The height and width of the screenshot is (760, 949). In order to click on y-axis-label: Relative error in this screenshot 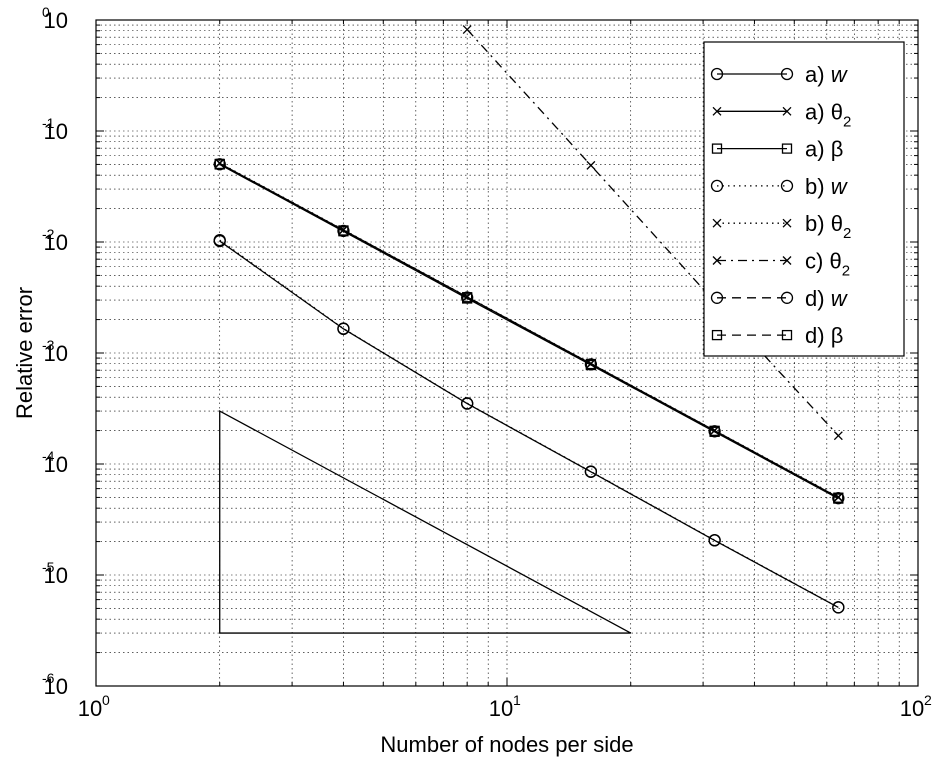, I will do `click(24, 353)`.